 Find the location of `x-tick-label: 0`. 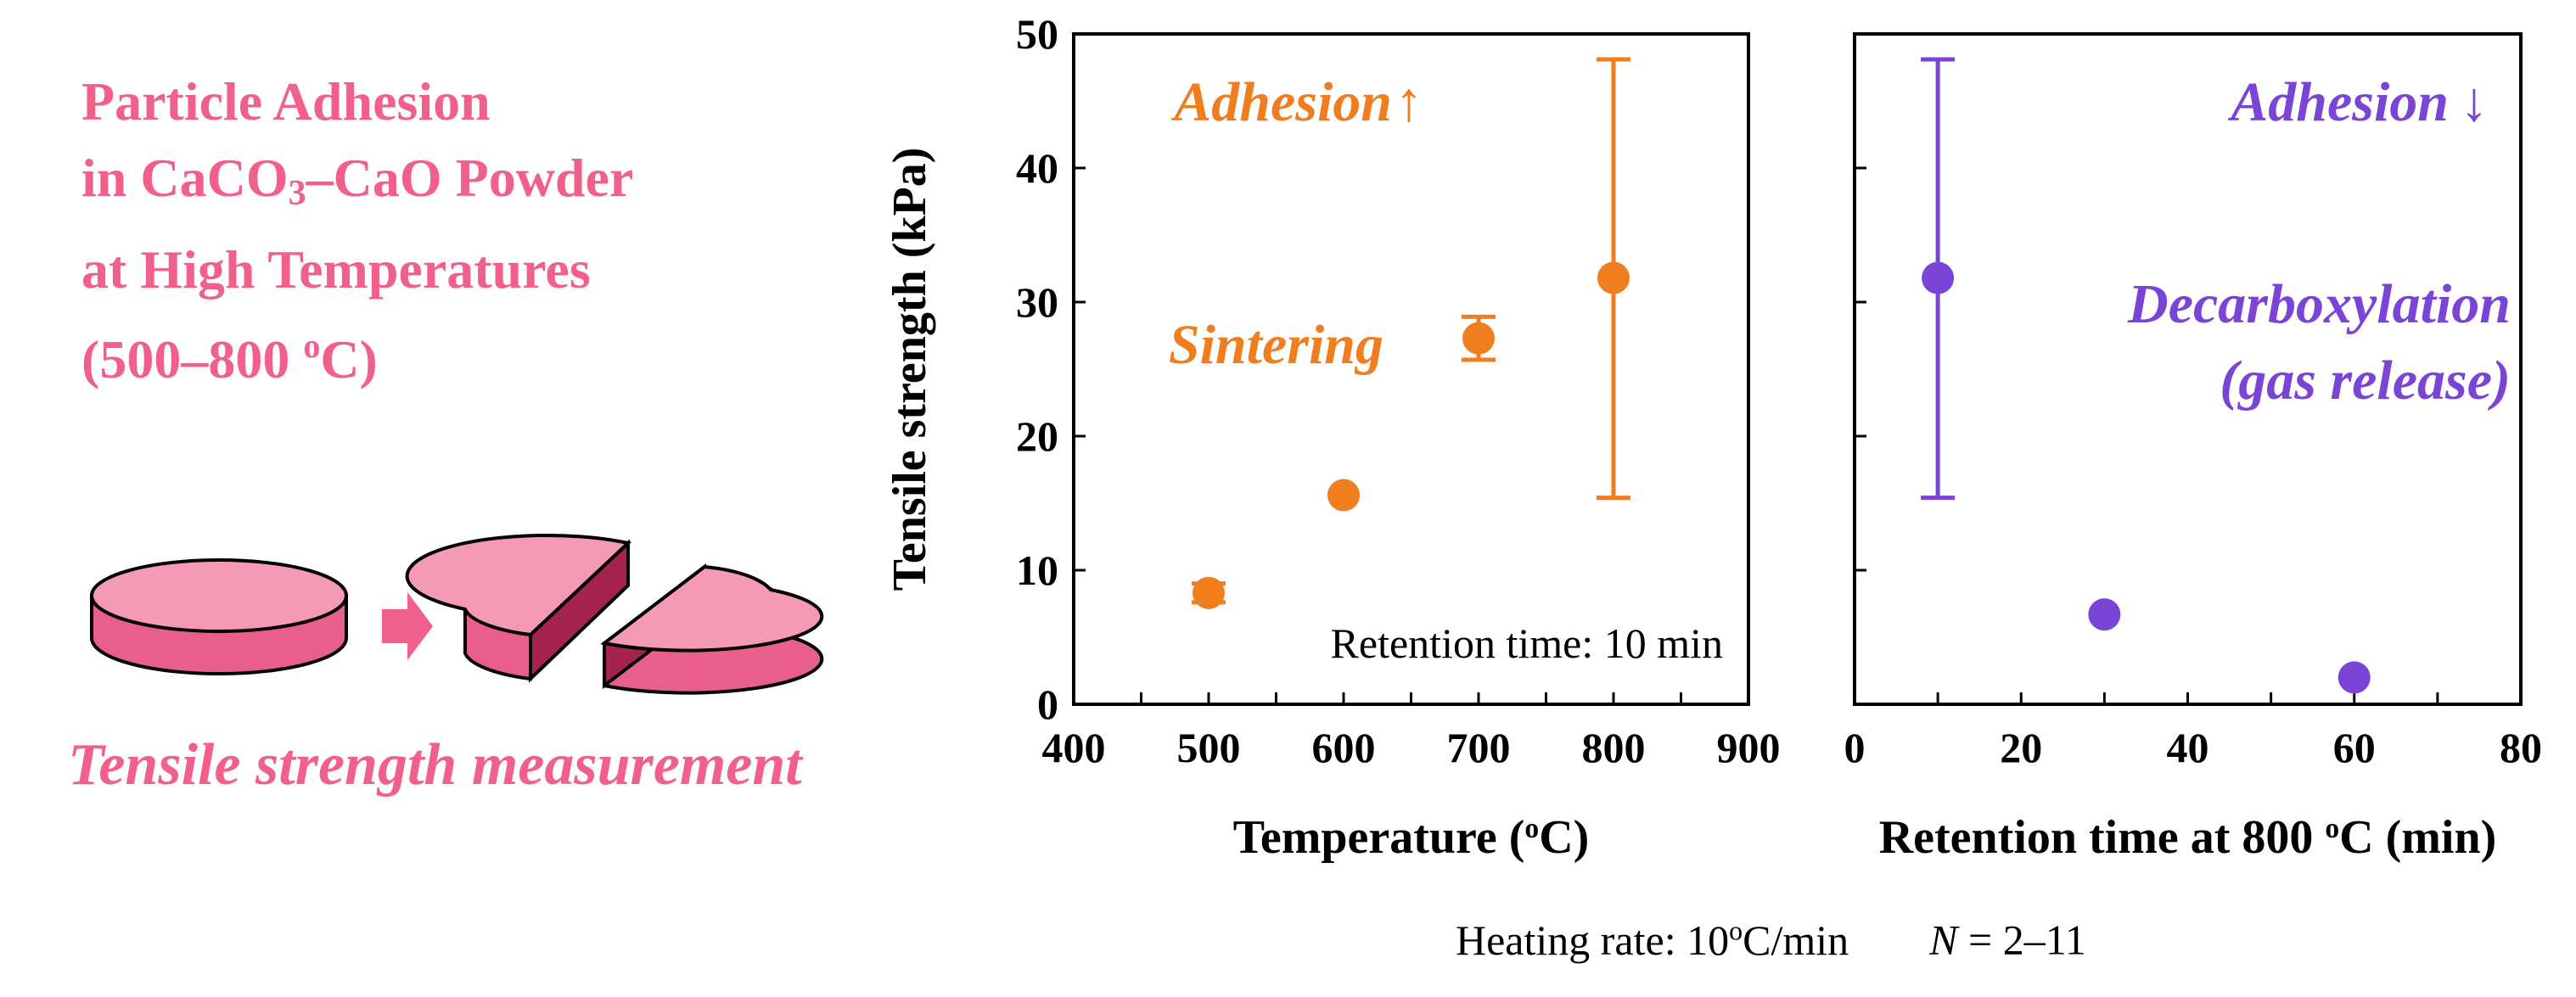

x-tick-label: 0 is located at coordinates (1855, 747).